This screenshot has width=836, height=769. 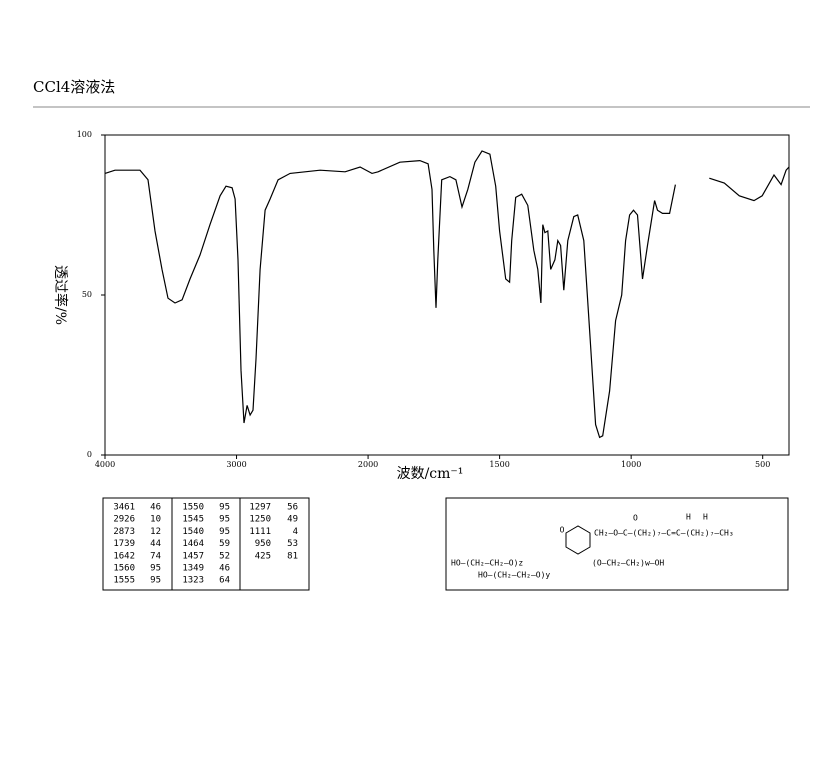 What do you see at coordinates (260, 508) in the screenshot?
I see `peak-wavenumber: 1297` at bounding box center [260, 508].